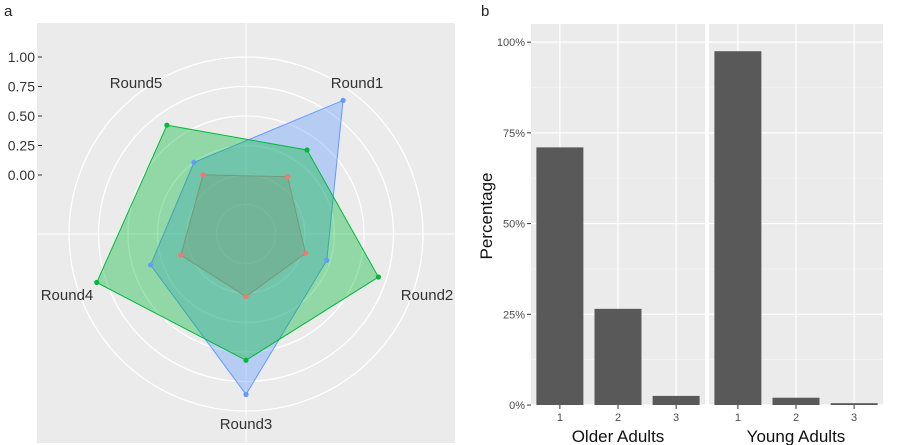  What do you see at coordinates (427, 295) in the screenshot?
I see `radar-axis-label-2: Round2` at bounding box center [427, 295].